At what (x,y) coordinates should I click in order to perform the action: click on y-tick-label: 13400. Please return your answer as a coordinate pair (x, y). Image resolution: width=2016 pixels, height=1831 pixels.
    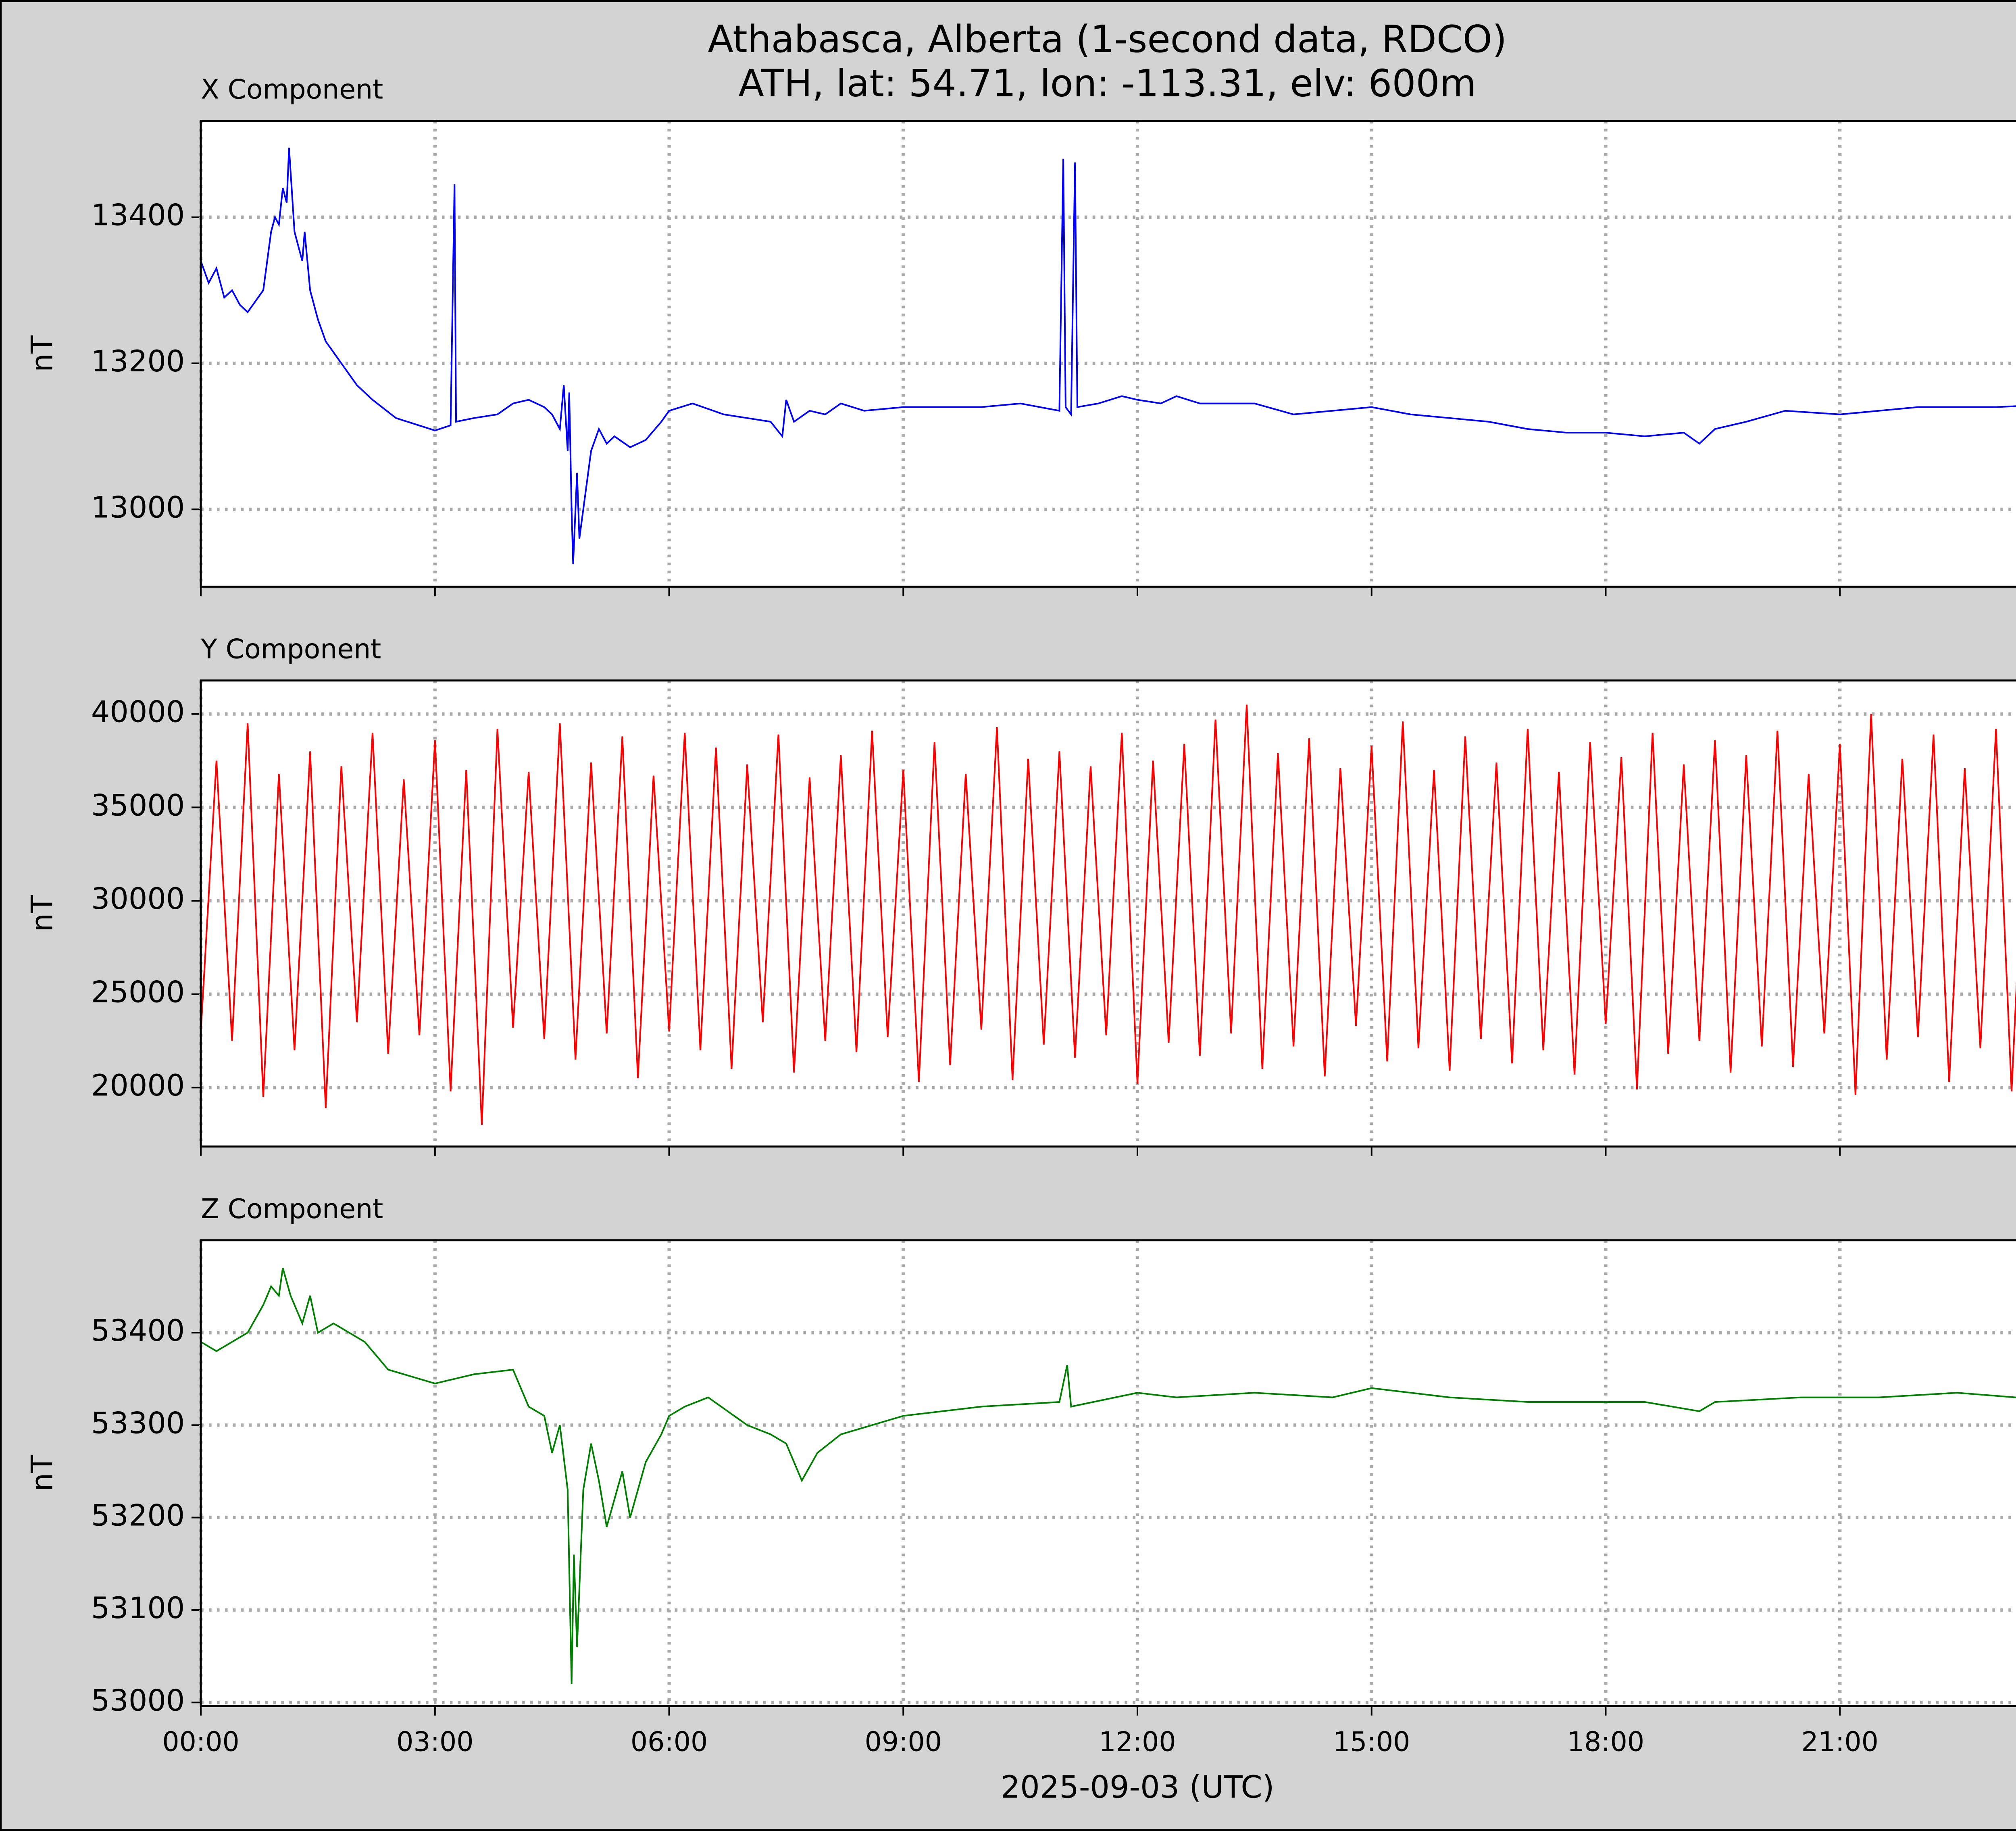
    Looking at the image, I should click on (138, 215).